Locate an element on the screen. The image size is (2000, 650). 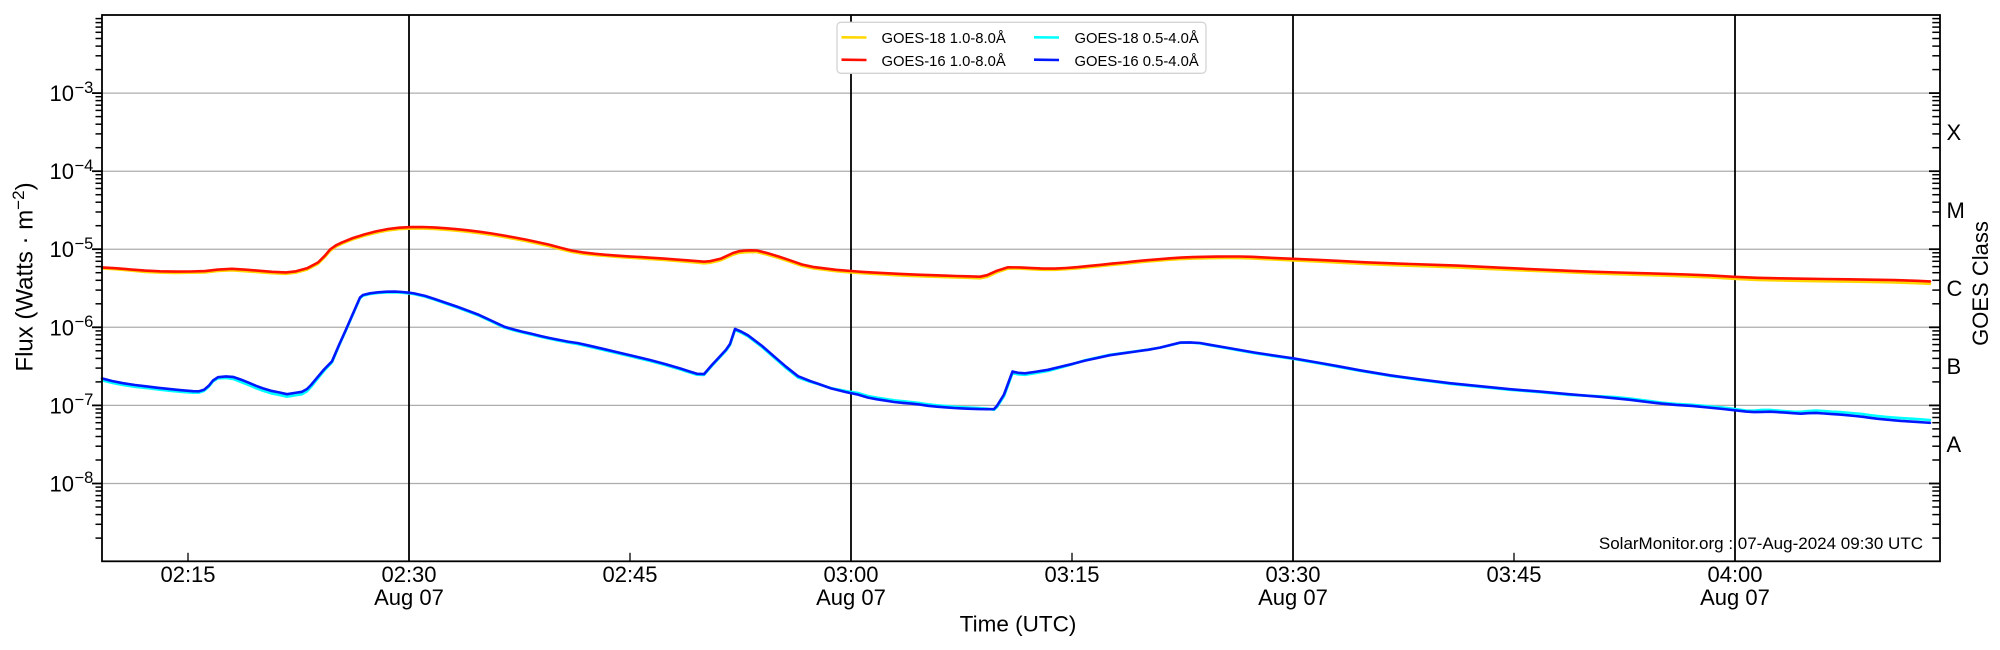
svg-text: Flux (Watts · m−2) is located at coordinates (24, 276).